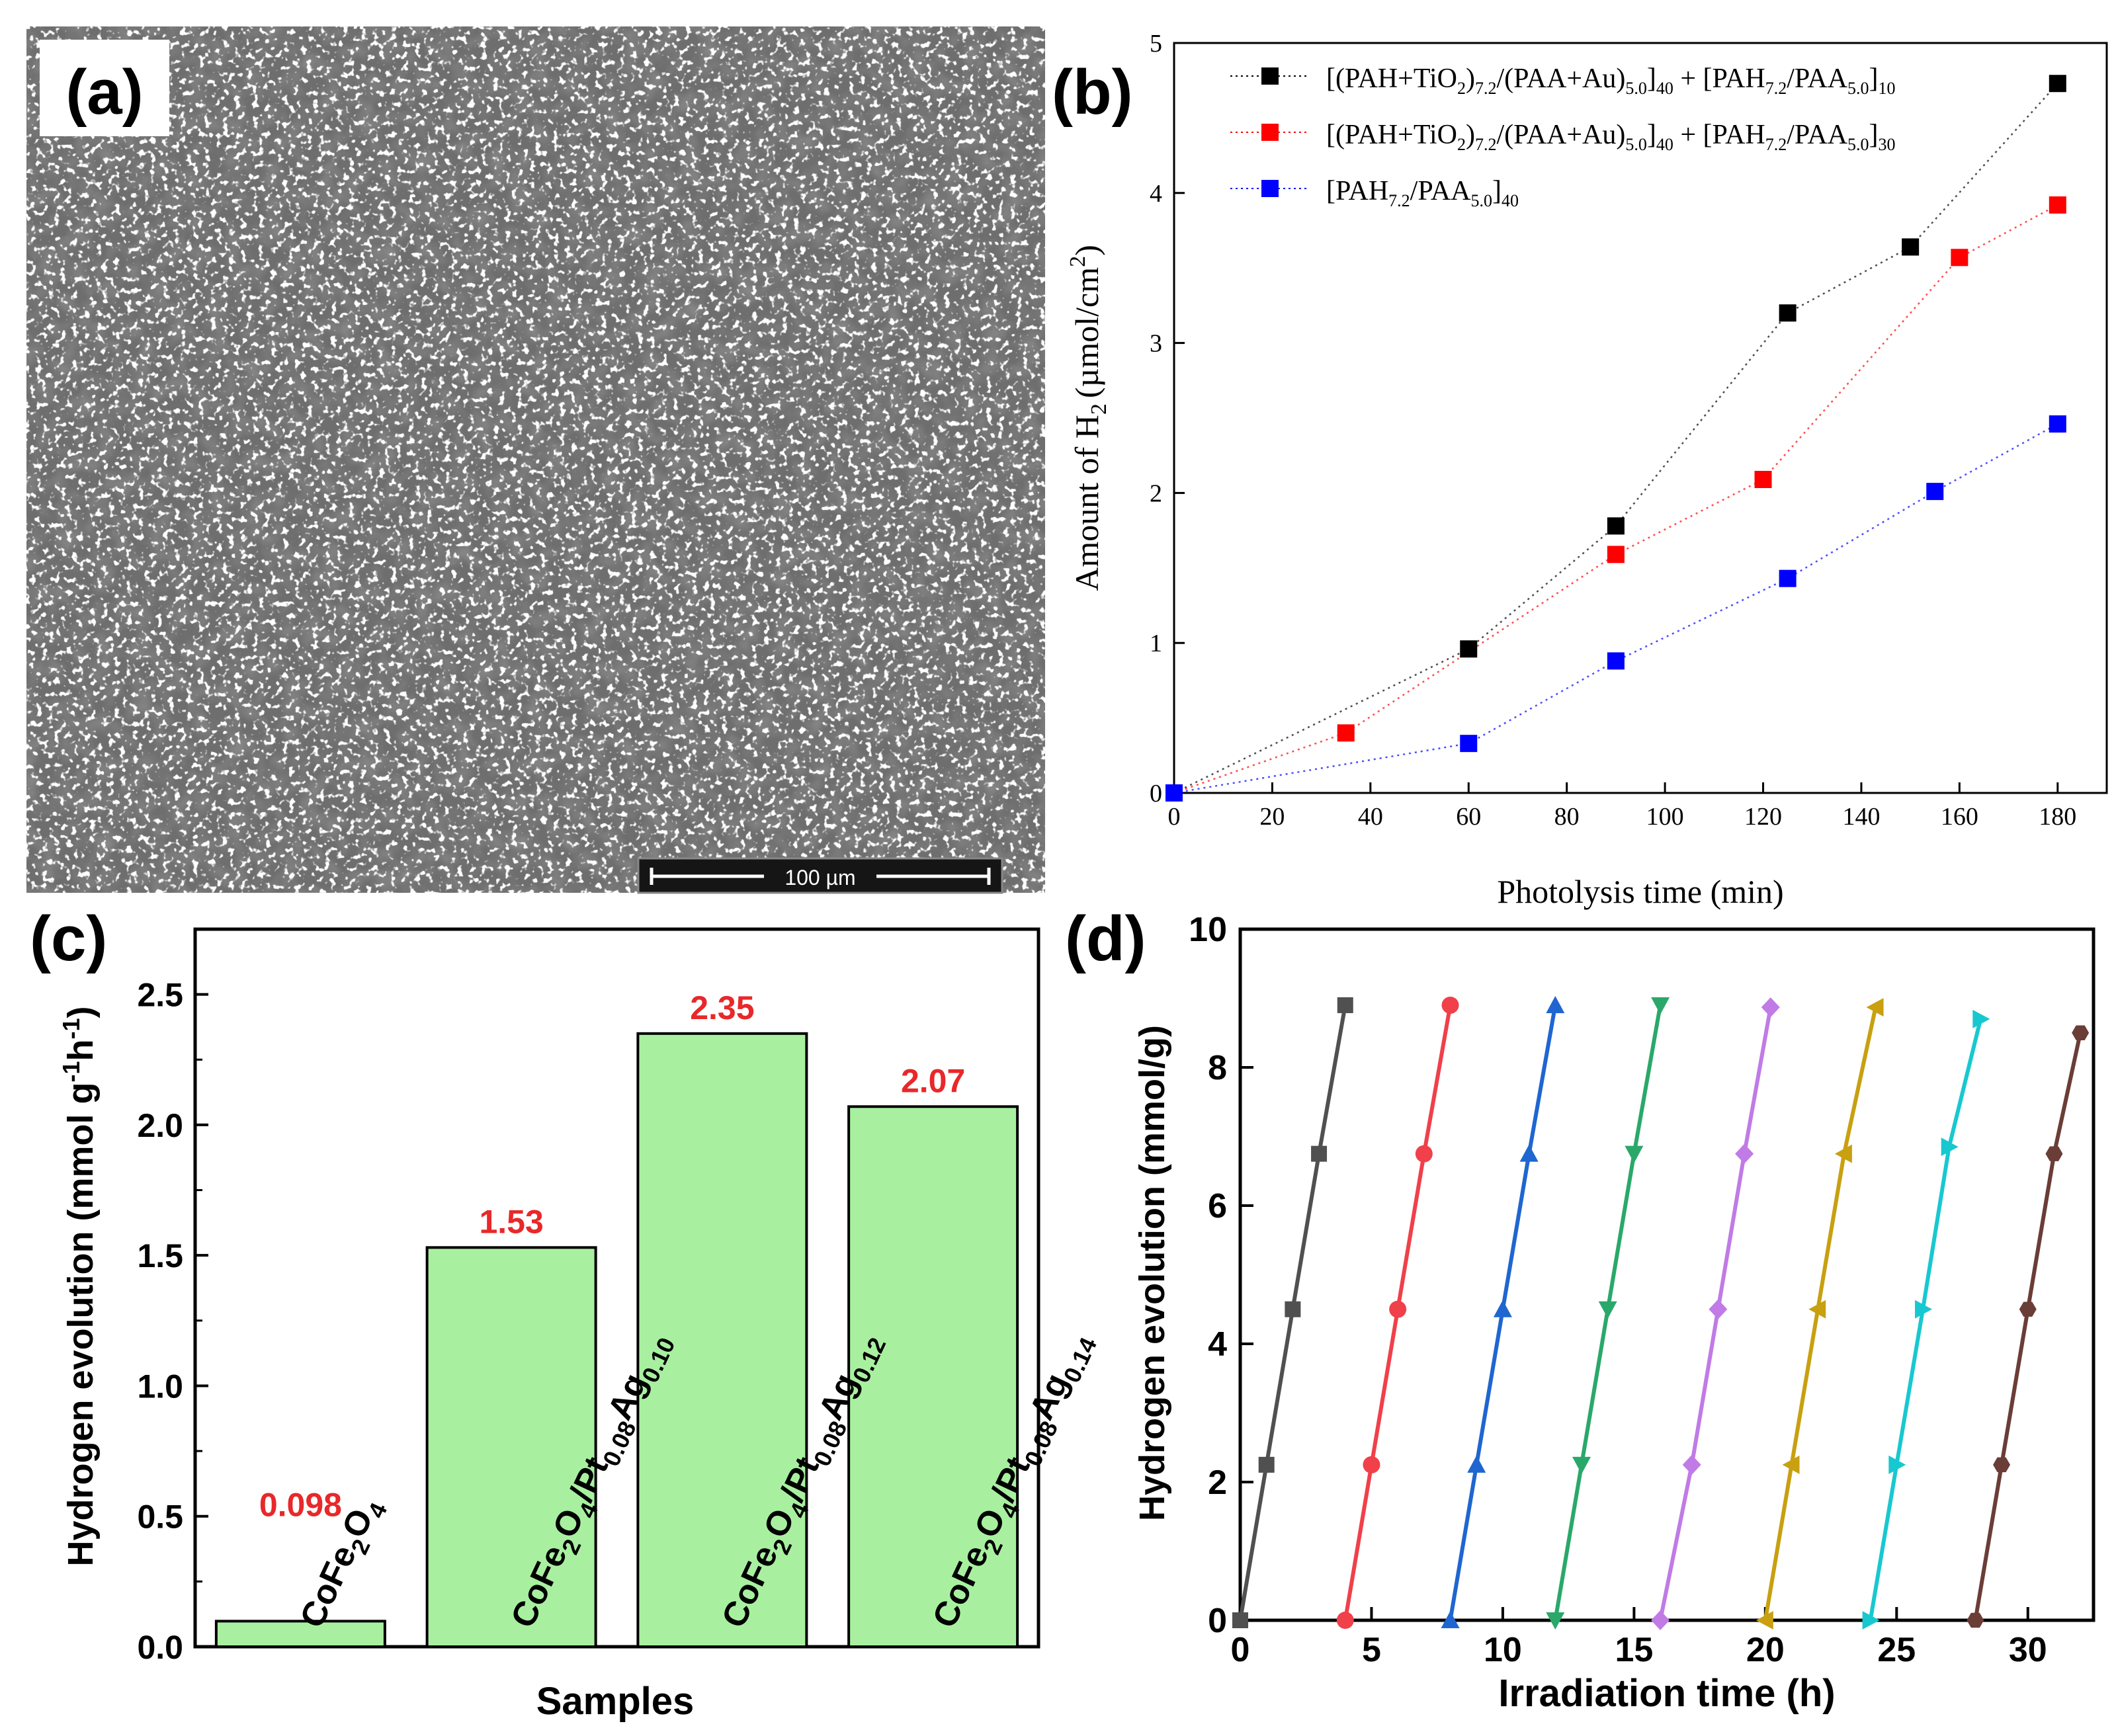 This screenshot has width=2116, height=1736. I want to click on legend-entry-3: [PAH7.2/PAA5.0]40, so click(1422, 193).